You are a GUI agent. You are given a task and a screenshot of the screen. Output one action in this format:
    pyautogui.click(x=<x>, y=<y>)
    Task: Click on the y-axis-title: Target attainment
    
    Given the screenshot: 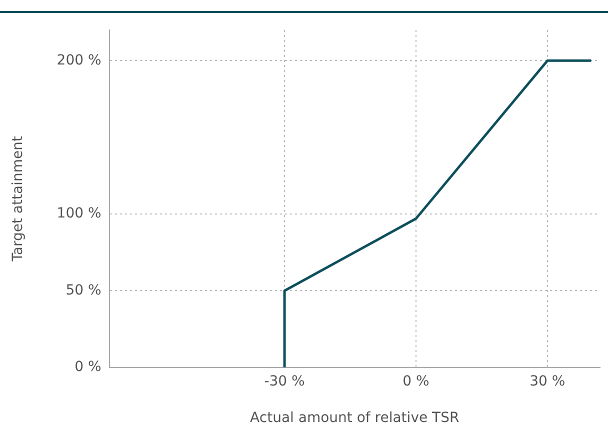 What is the action you would take?
    pyautogui.click(x=18, y=199)
    